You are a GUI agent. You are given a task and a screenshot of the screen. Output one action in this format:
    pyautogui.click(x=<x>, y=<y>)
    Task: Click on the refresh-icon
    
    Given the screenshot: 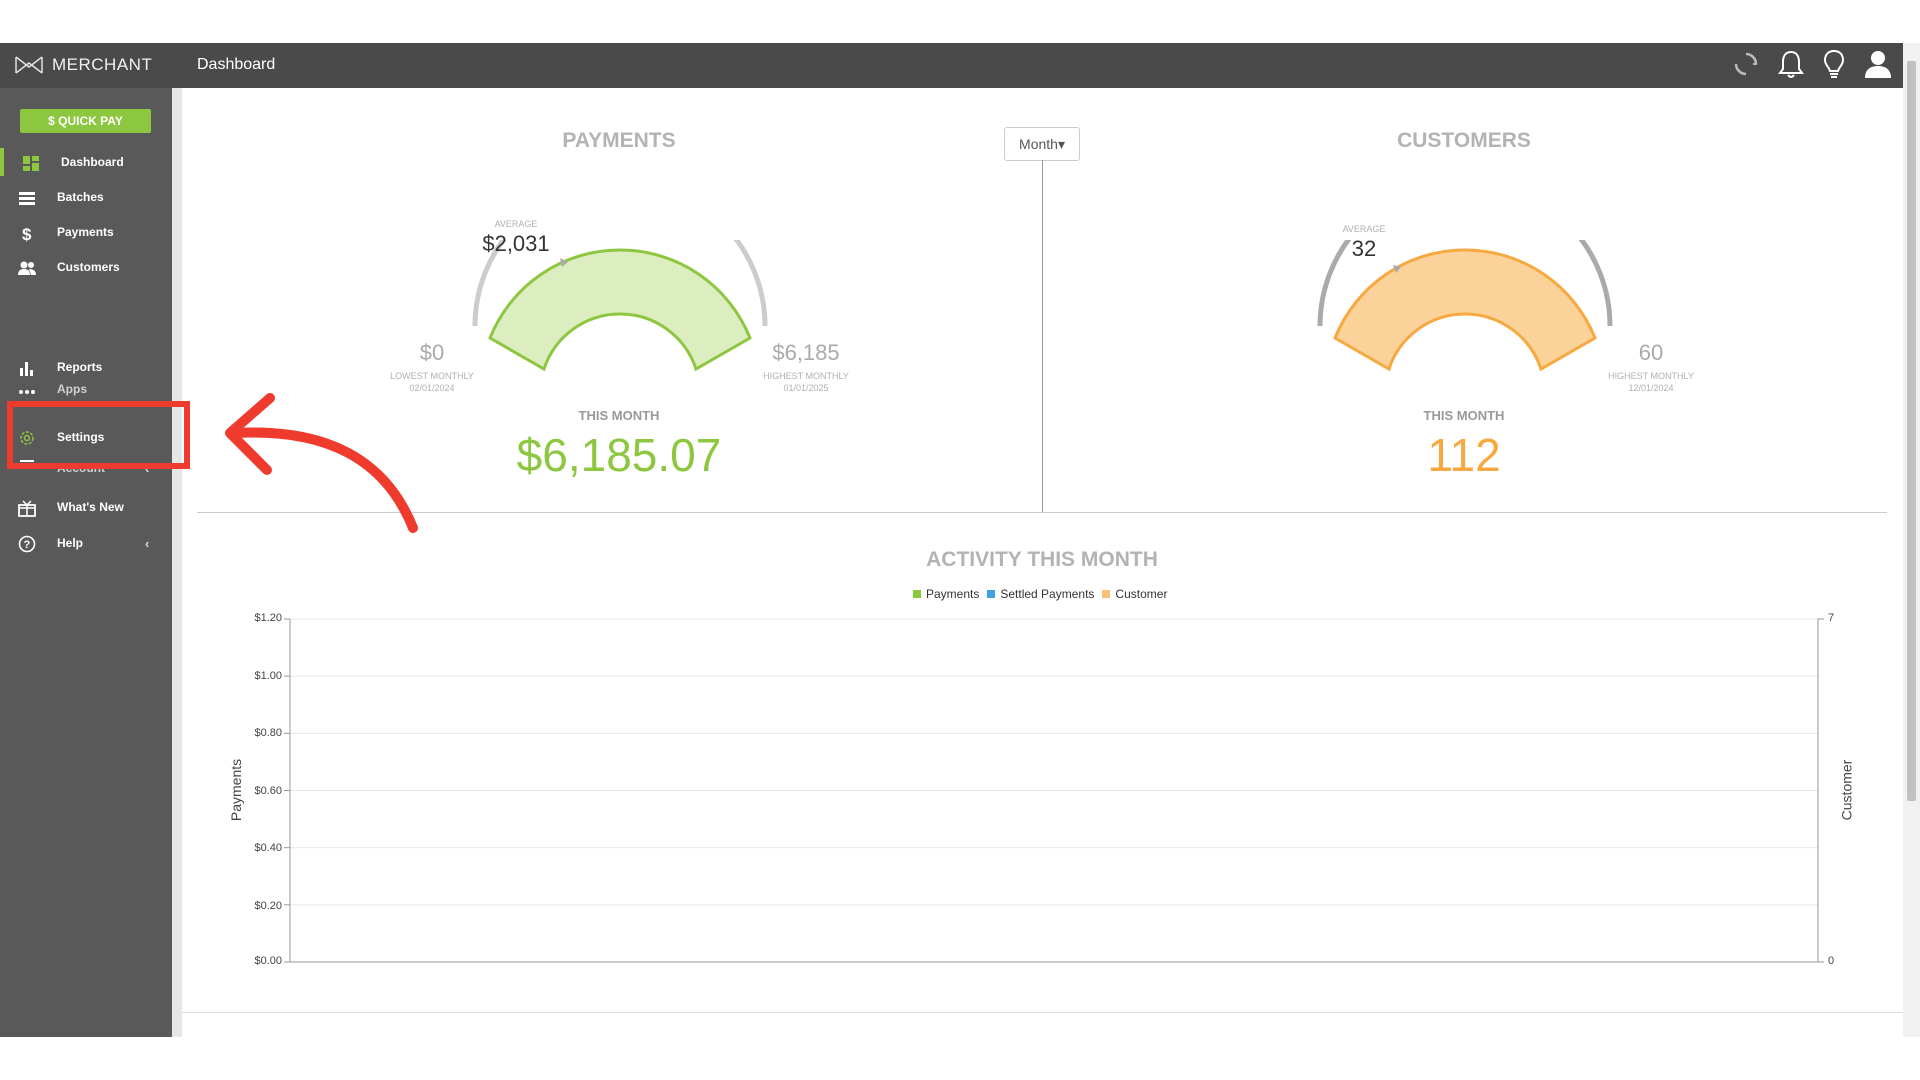 What is the action you would take?
    pyautogui.click(x=1746, y=64)
    